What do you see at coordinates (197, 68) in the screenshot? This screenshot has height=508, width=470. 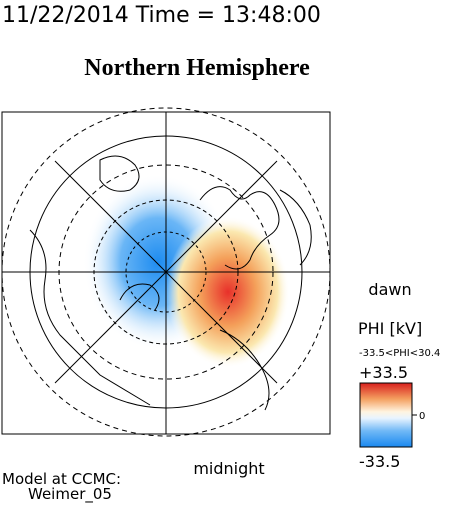 I see `map-title: Northern Hemisphere` at bounding box center [197, 68].